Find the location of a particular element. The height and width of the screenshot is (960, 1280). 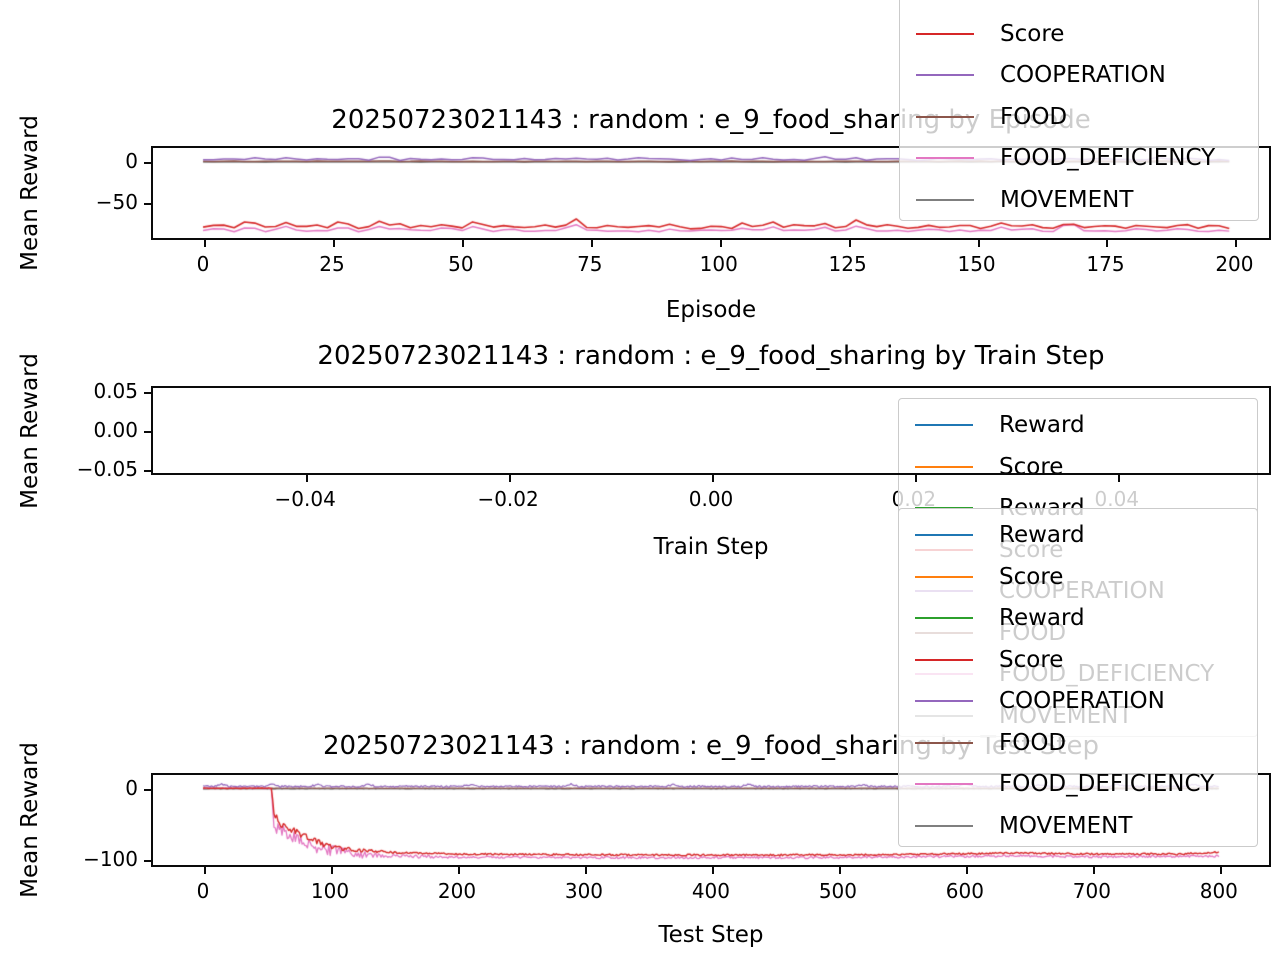

x-tick-label: 50 is located at coordinates (461, 264).